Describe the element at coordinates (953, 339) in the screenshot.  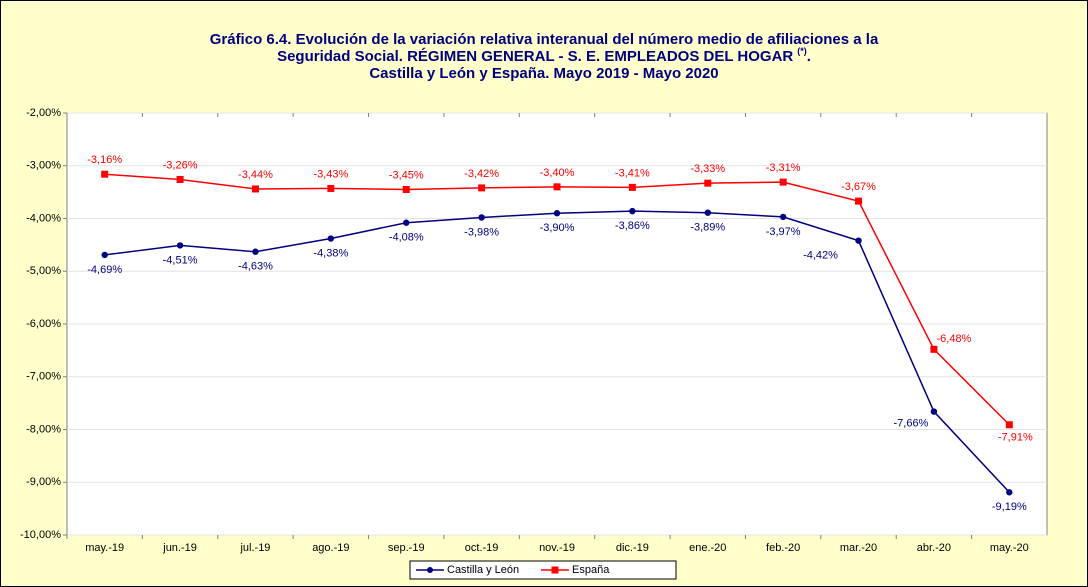
I see `value-label: -6,48%` at that location.